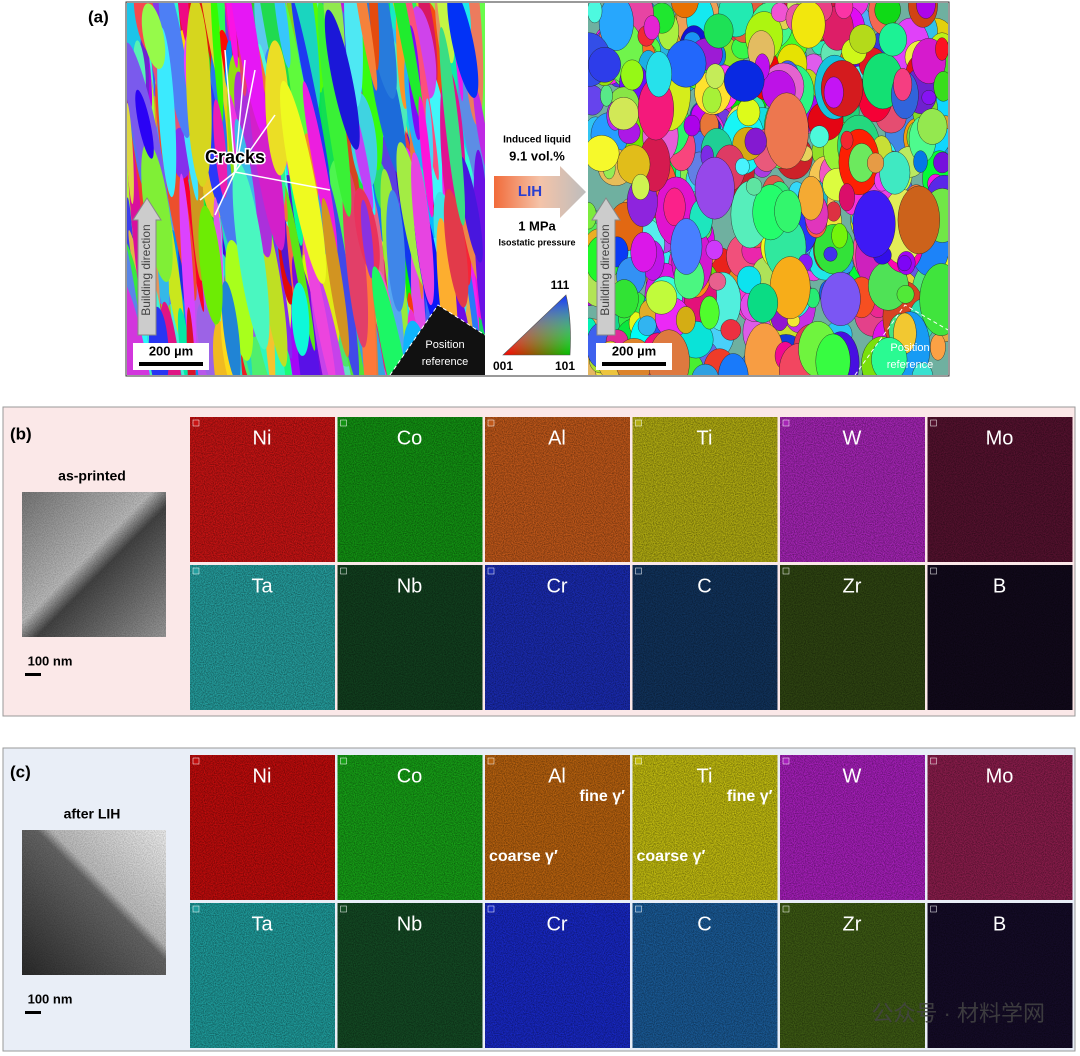 The image size is (1080, 1056). What do you see at coordinates (171, 350) in the screenshot?
I see `scale-label: 200 µm` at bounding box center [171, 350].